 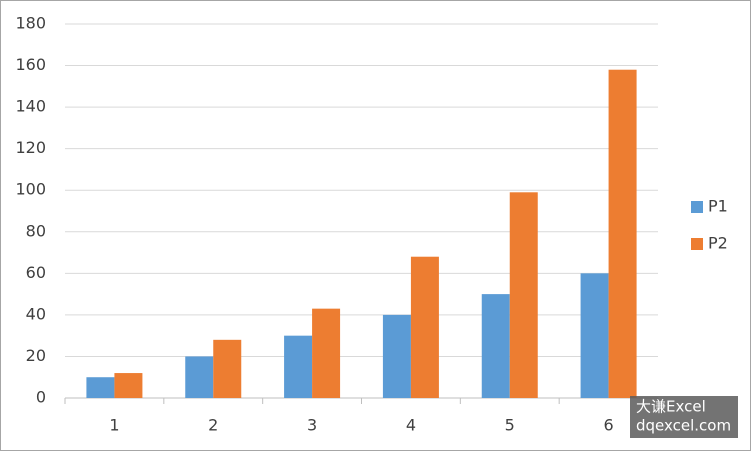 What do you see at coordinates (30, 189) in the screenshot?
I see `y-tick-label: 100` at bounding box center [30, 189].